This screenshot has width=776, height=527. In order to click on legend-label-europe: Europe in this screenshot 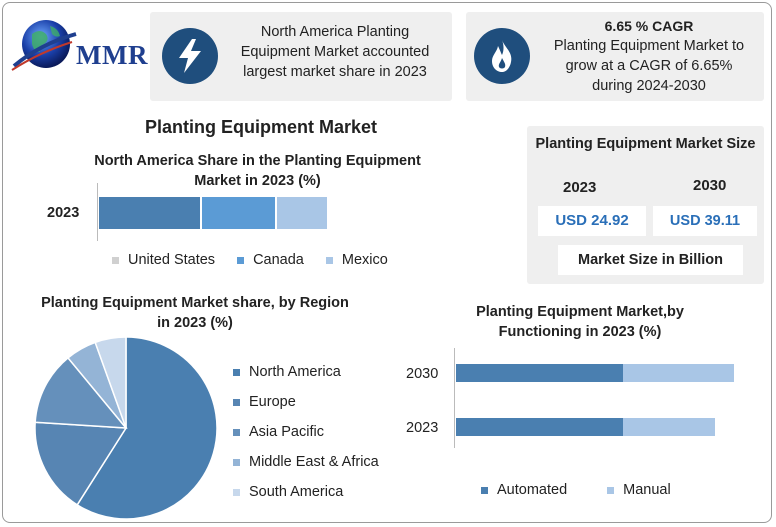, I will do `click(272, 402)`.